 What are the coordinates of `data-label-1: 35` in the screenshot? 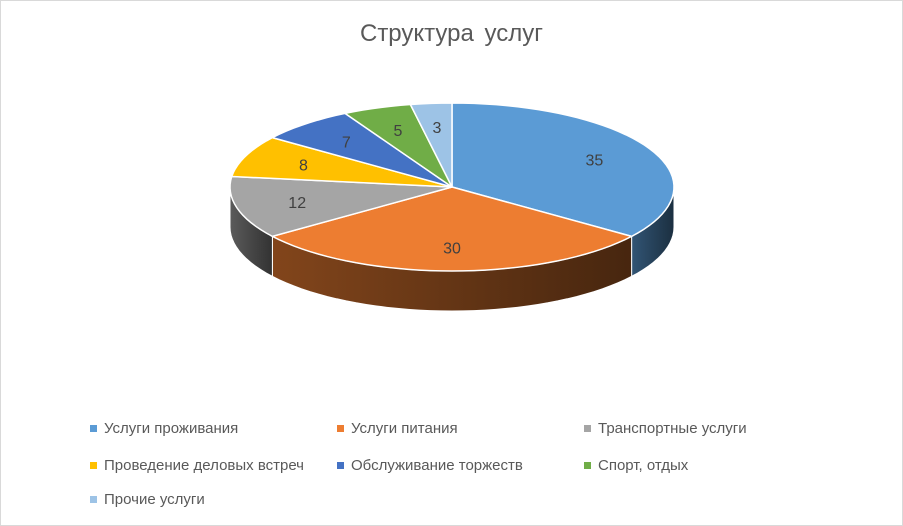 It's located at (595, 161).